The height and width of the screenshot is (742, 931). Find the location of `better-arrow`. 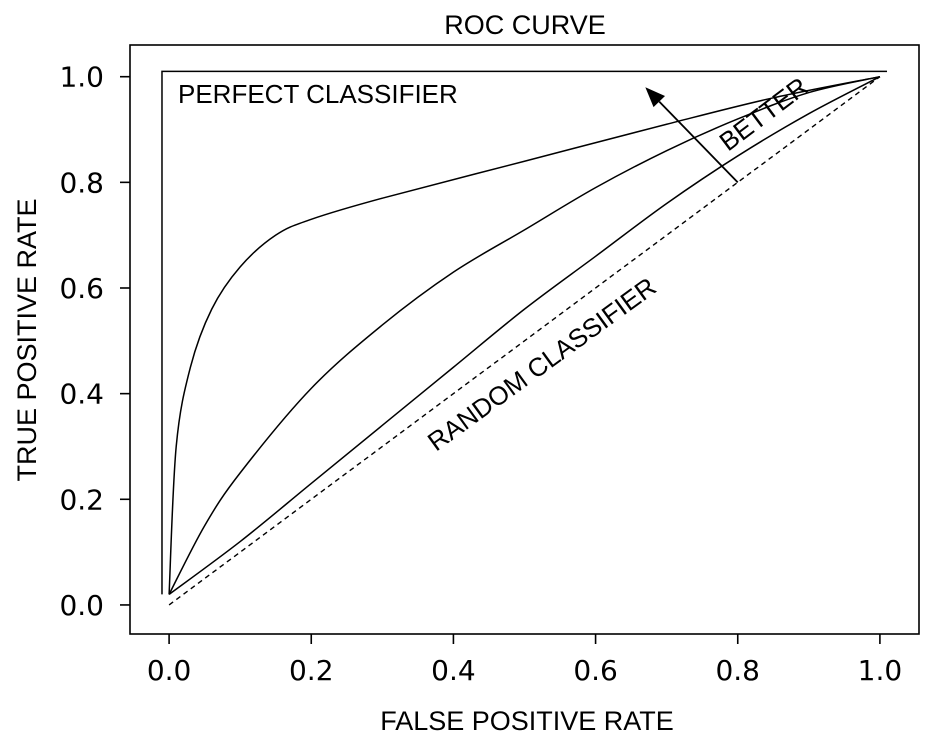

better-arrow is located at coordinates (692, 135).